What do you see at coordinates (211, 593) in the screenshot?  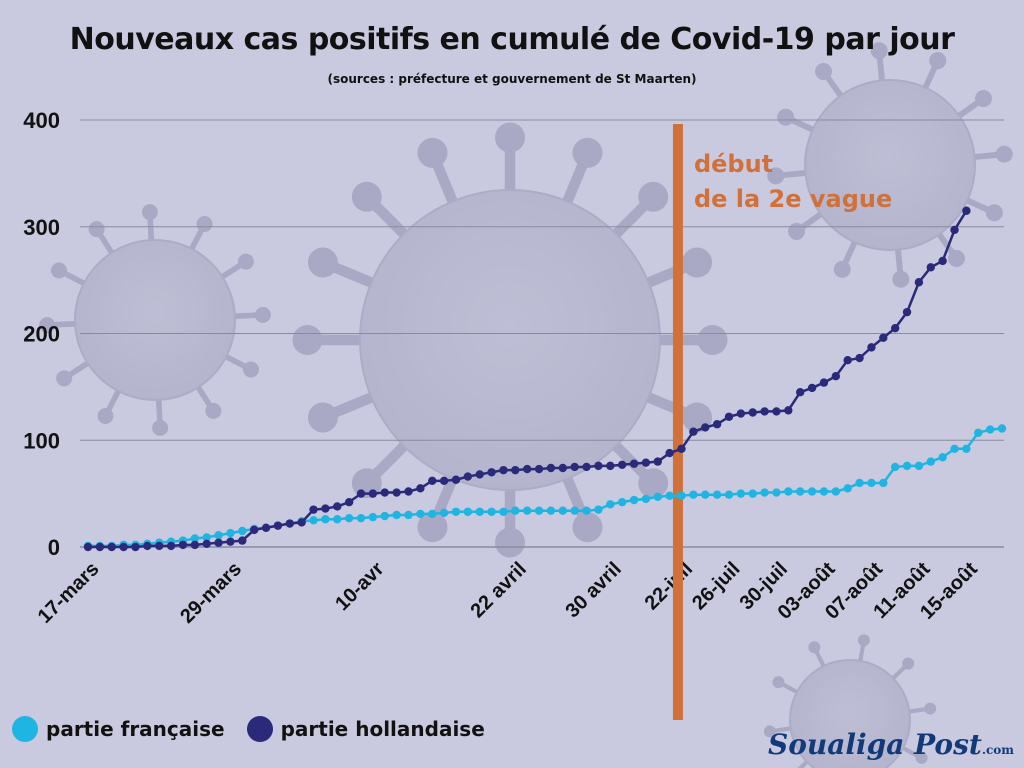 I see `x-tick-label: 29-mars` at bounding box center [211, 593].